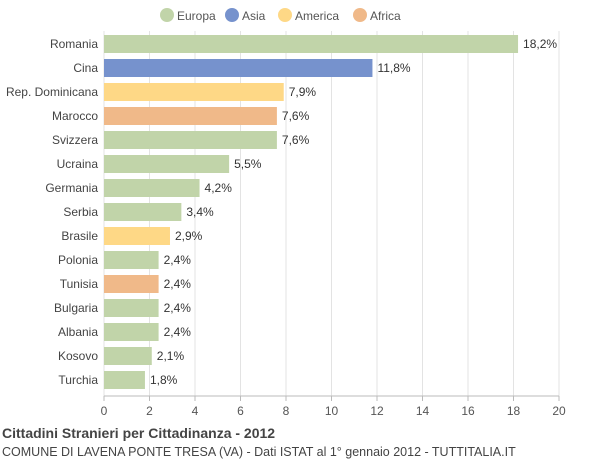 This screenshot has width=600, height=460. Describe the element at coordinates (360, 15) in the screenshot. I see `legend-marker-africa` at that location.